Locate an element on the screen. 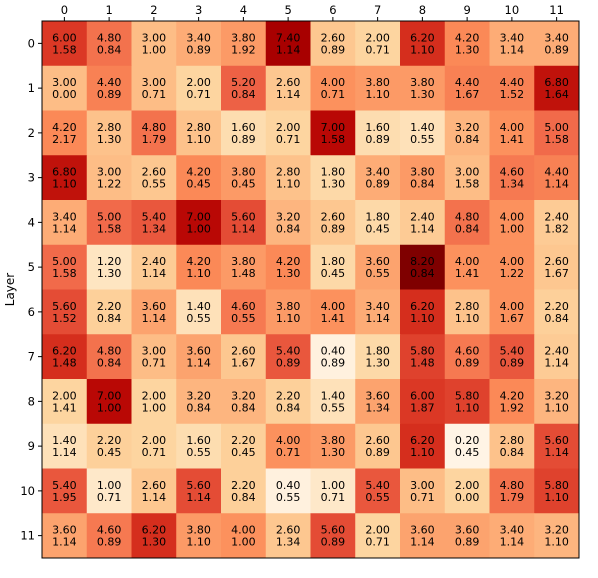 This screenshot has width=598, height=578. cell-value-label: 0.20 0.45 is located at coordinates (467, 446).